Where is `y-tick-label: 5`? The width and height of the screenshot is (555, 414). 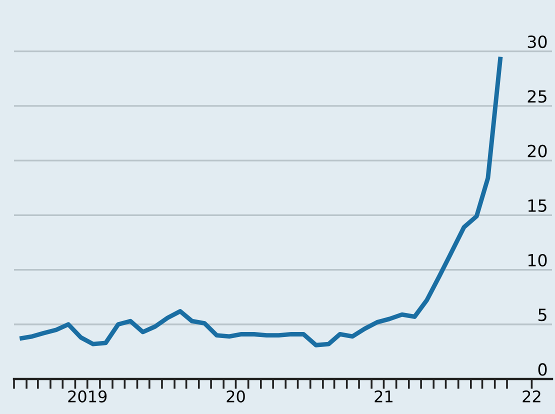 y-tick-label: 5 is located at coordinates (542, 315).